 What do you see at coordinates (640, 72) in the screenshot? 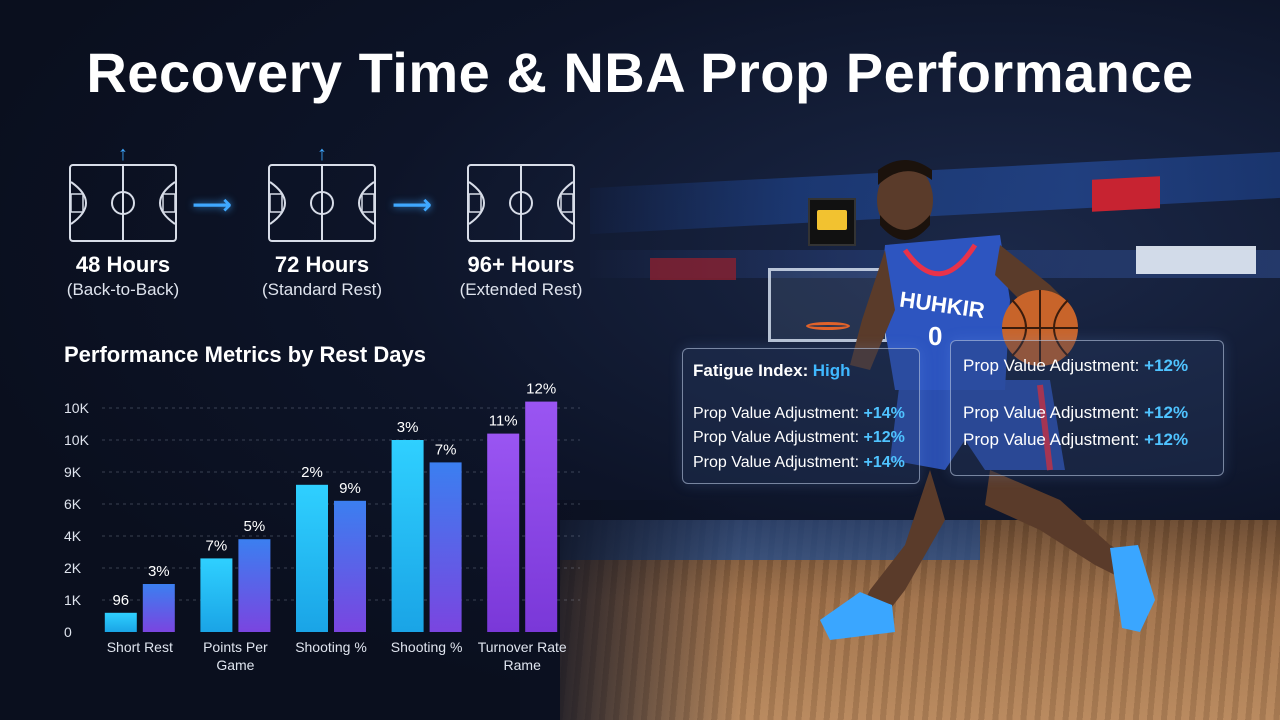
I see `page-title: Recovery Time & NBA Prop Performance` at bounding box center [640, 72].